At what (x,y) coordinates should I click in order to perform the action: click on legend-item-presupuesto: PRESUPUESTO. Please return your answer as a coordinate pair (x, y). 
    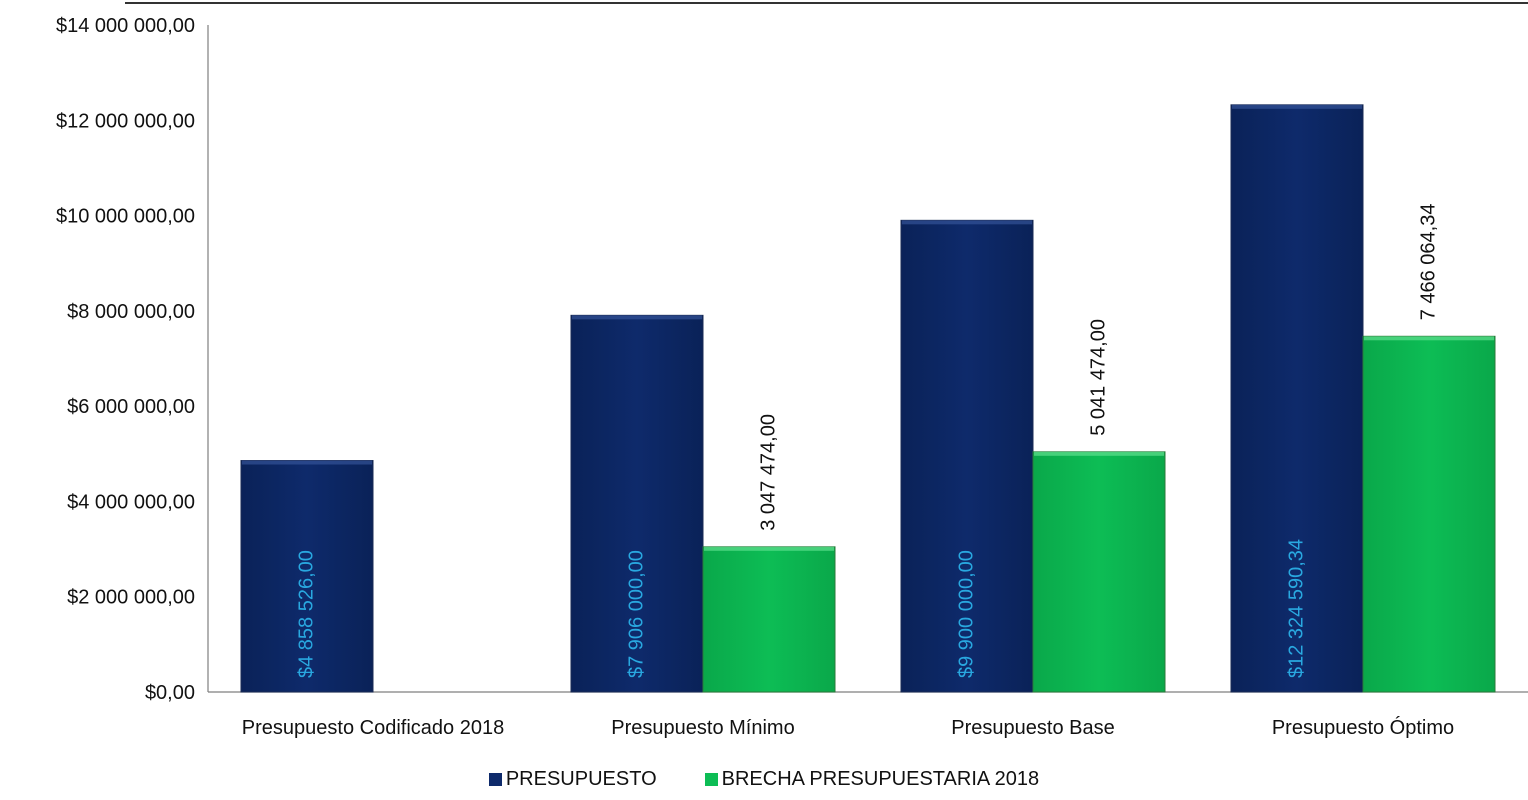
    Looking at the image, I should click on (572, 779).